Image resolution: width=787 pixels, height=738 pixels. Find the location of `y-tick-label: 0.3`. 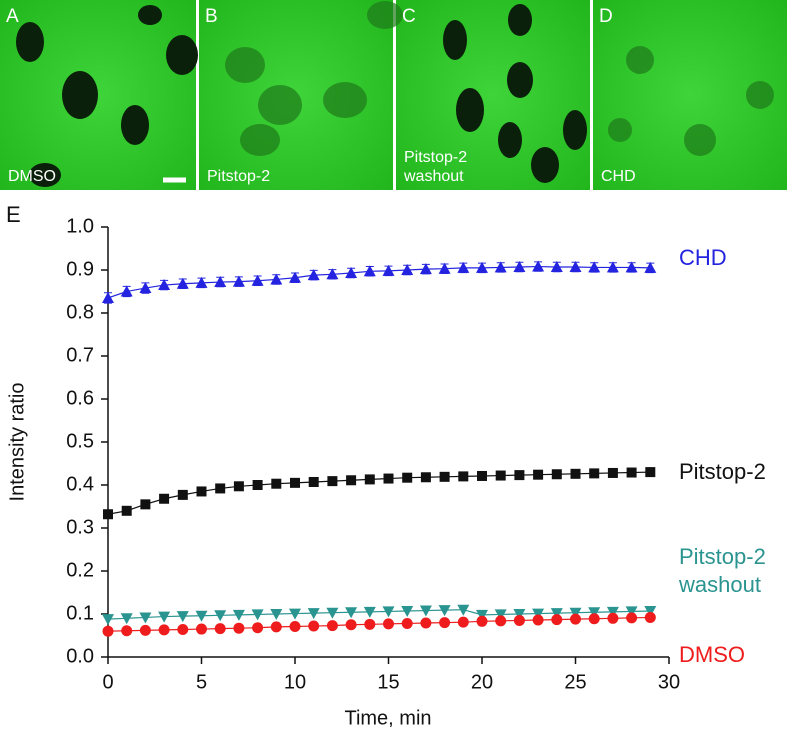

y-tick-label: 0.3 is located at coordinates (80, 527).